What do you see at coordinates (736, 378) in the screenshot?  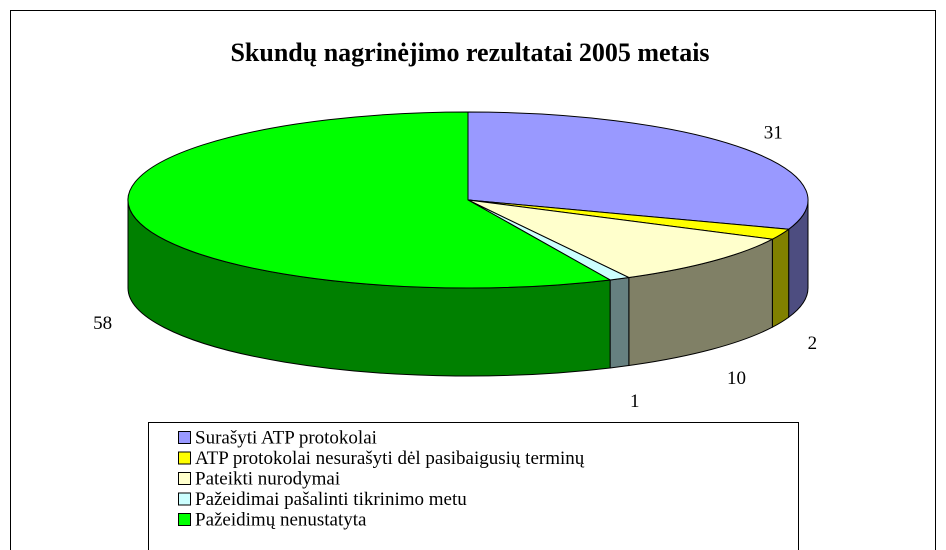 I see `data-label: 10` at bounding box center [736, 378].